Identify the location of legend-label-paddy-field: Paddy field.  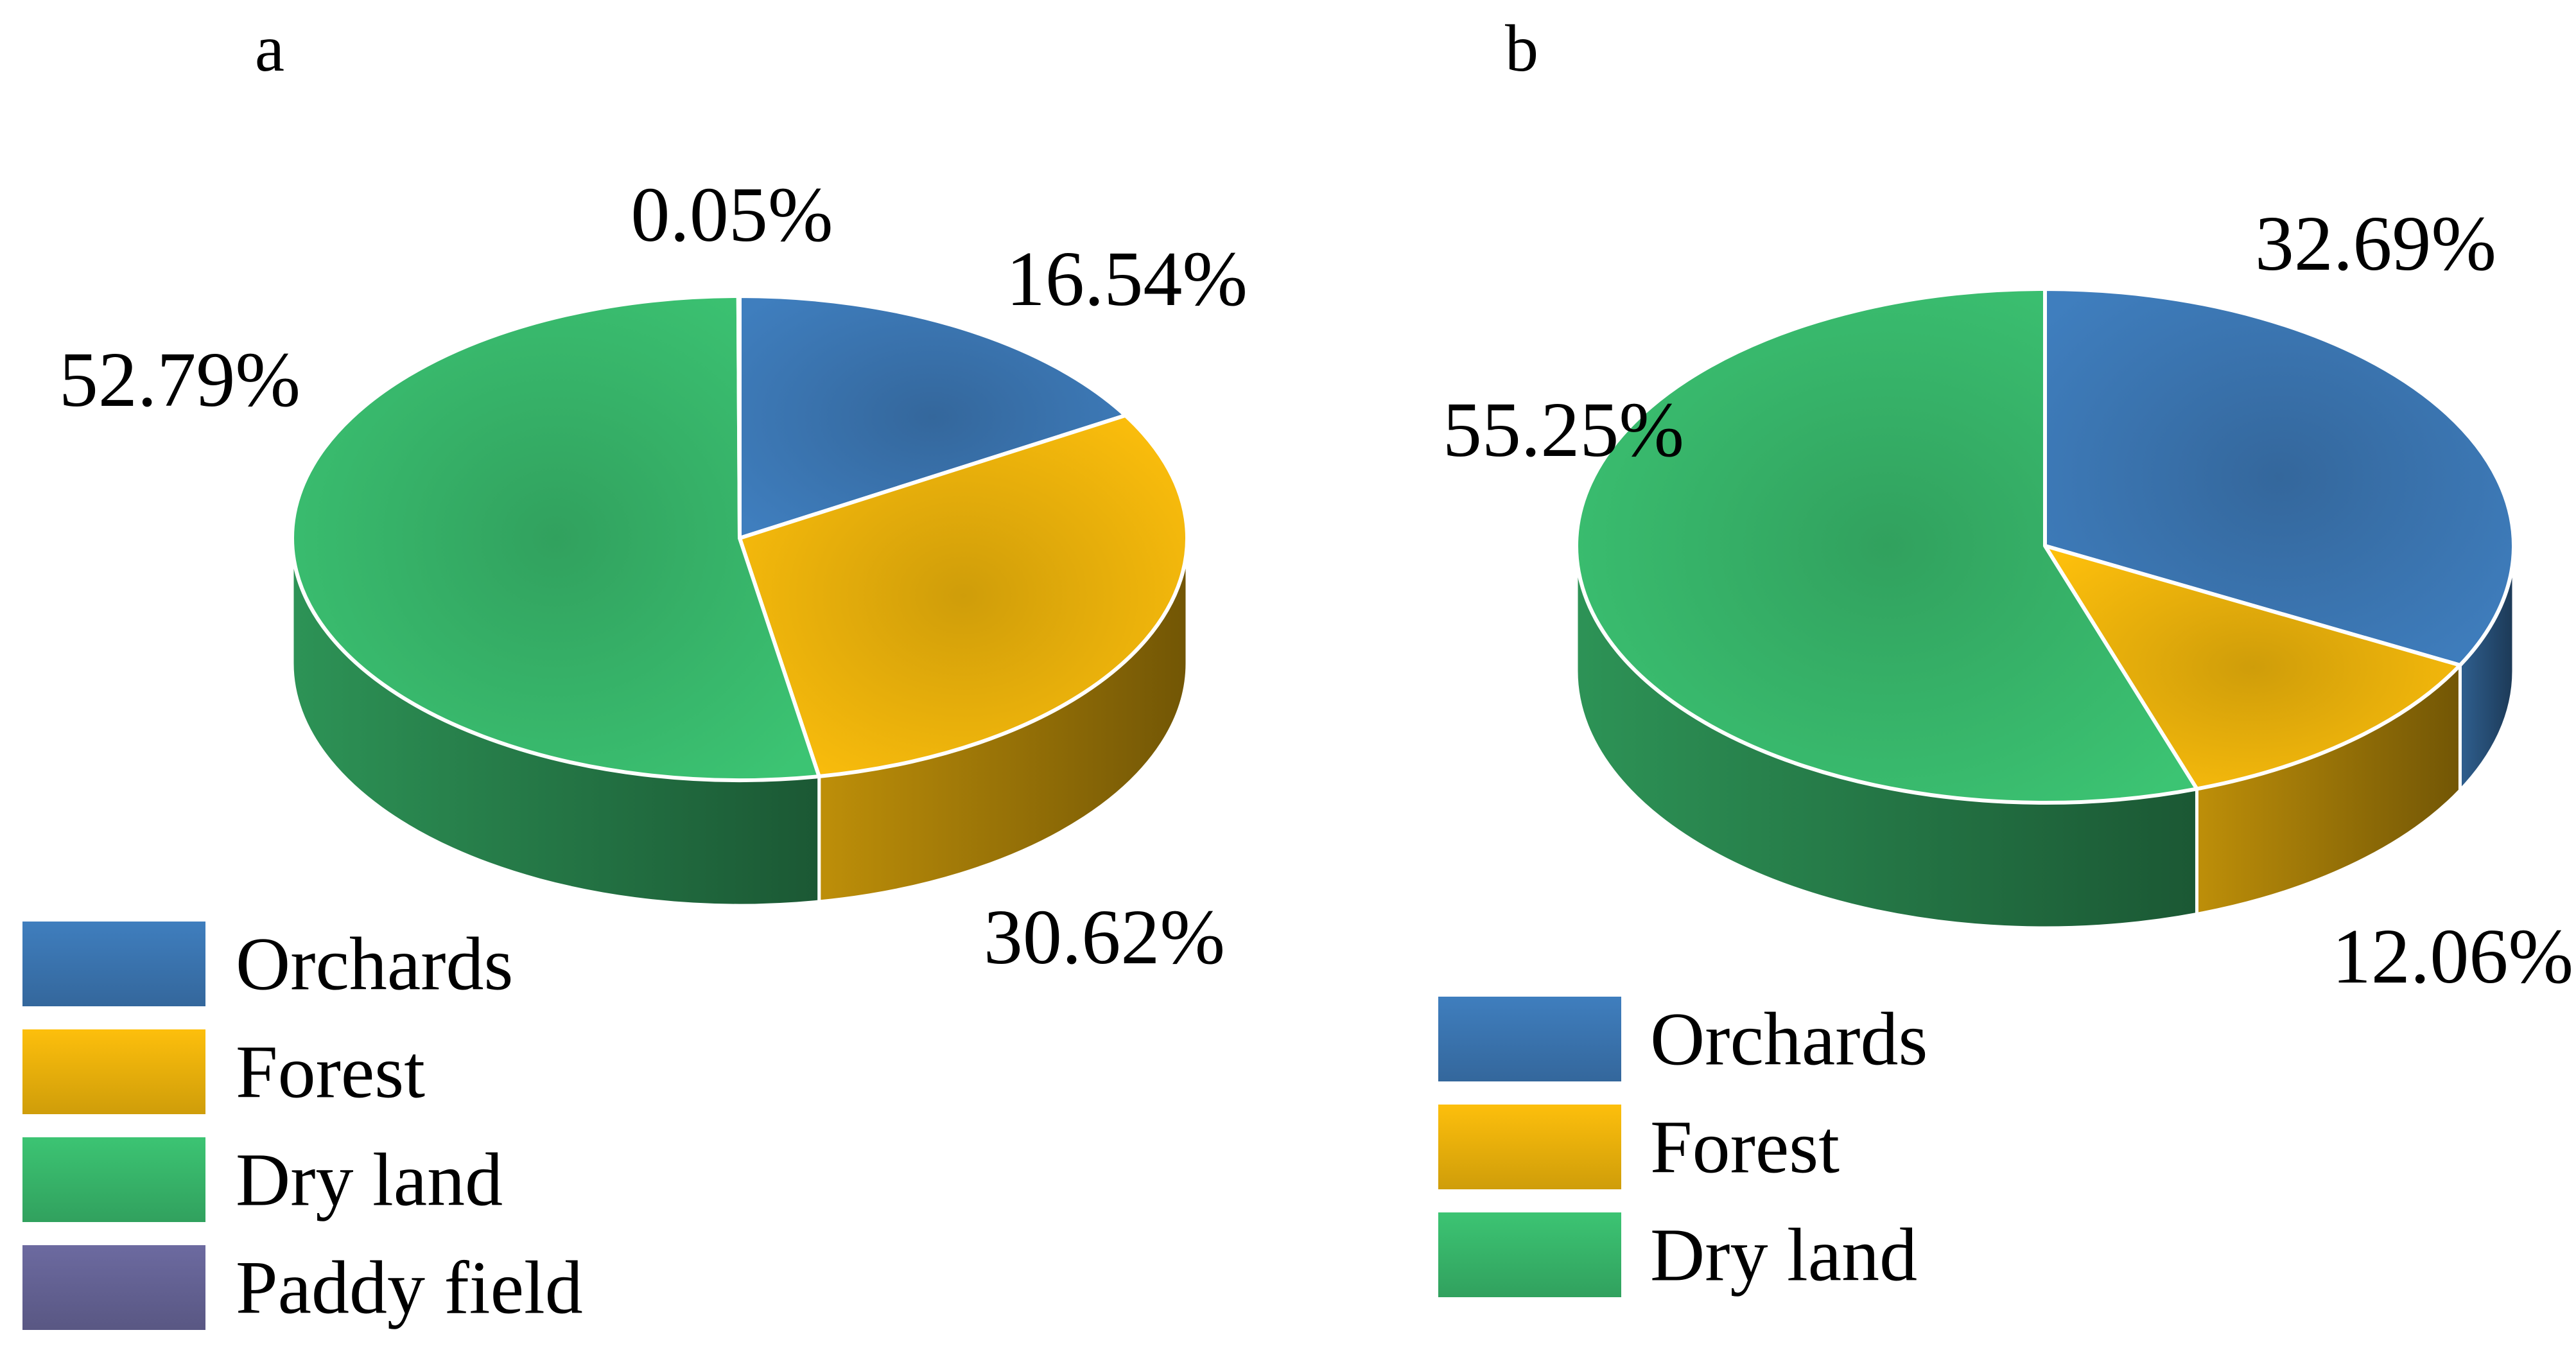
(409, 1288).